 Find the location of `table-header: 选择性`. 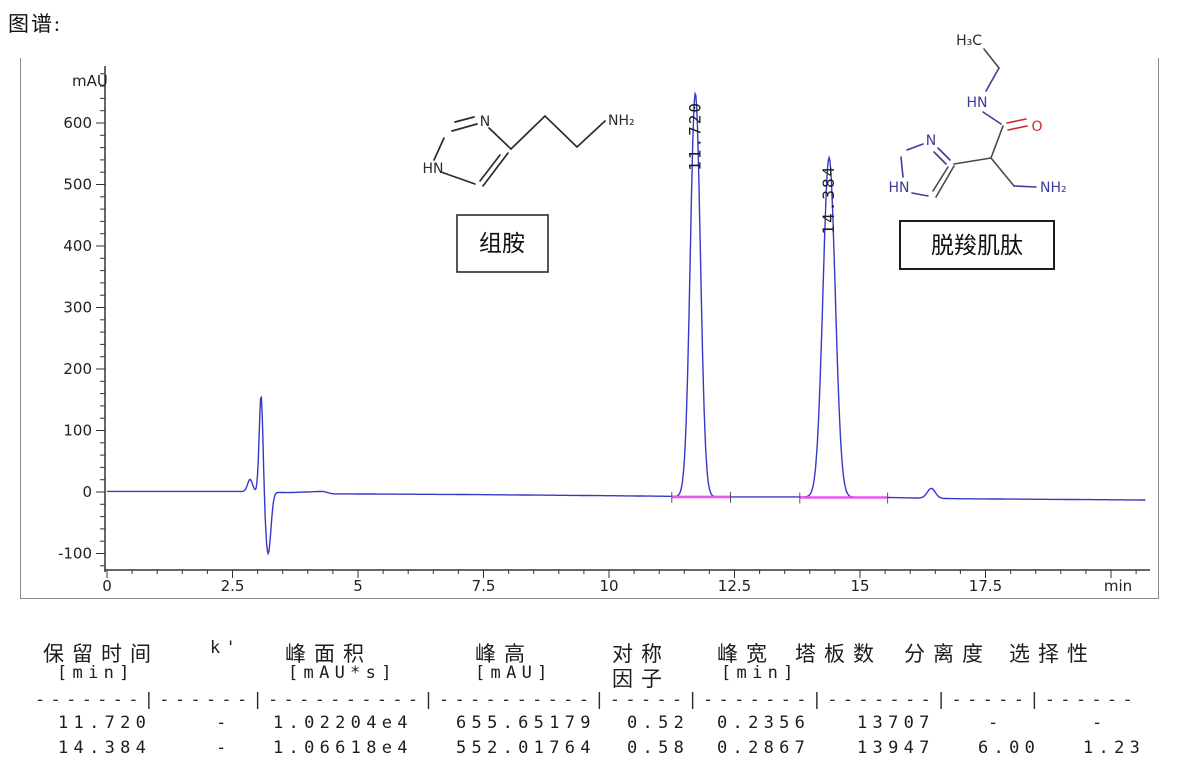

table-header: 选择性 is located at coordinates (1052, 654).